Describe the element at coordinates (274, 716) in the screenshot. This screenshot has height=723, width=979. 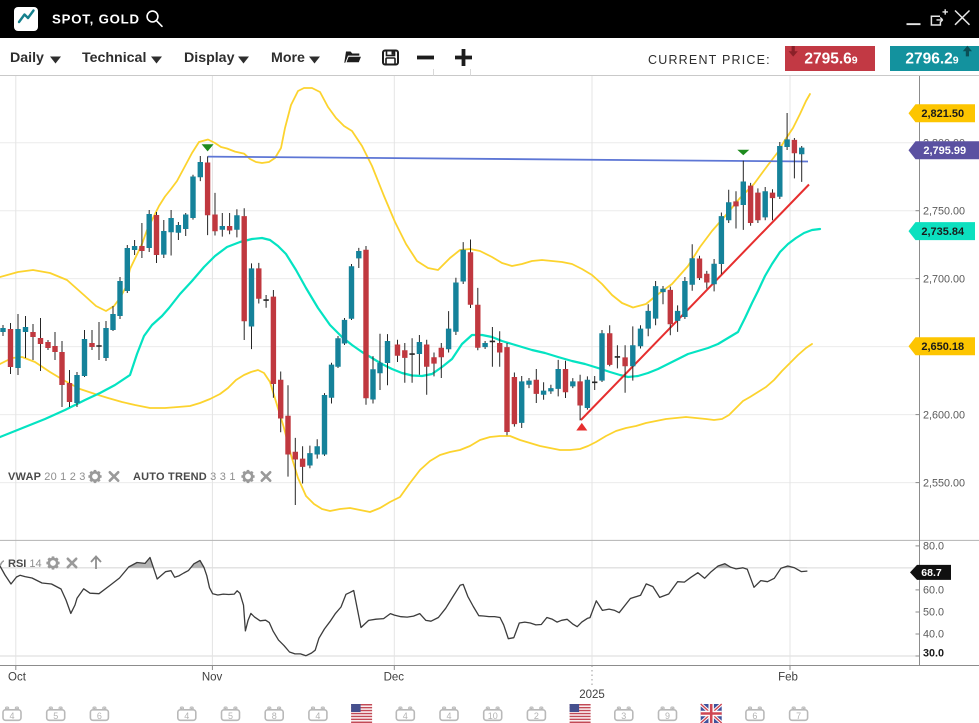
I see `svg-text: 8` at that location.